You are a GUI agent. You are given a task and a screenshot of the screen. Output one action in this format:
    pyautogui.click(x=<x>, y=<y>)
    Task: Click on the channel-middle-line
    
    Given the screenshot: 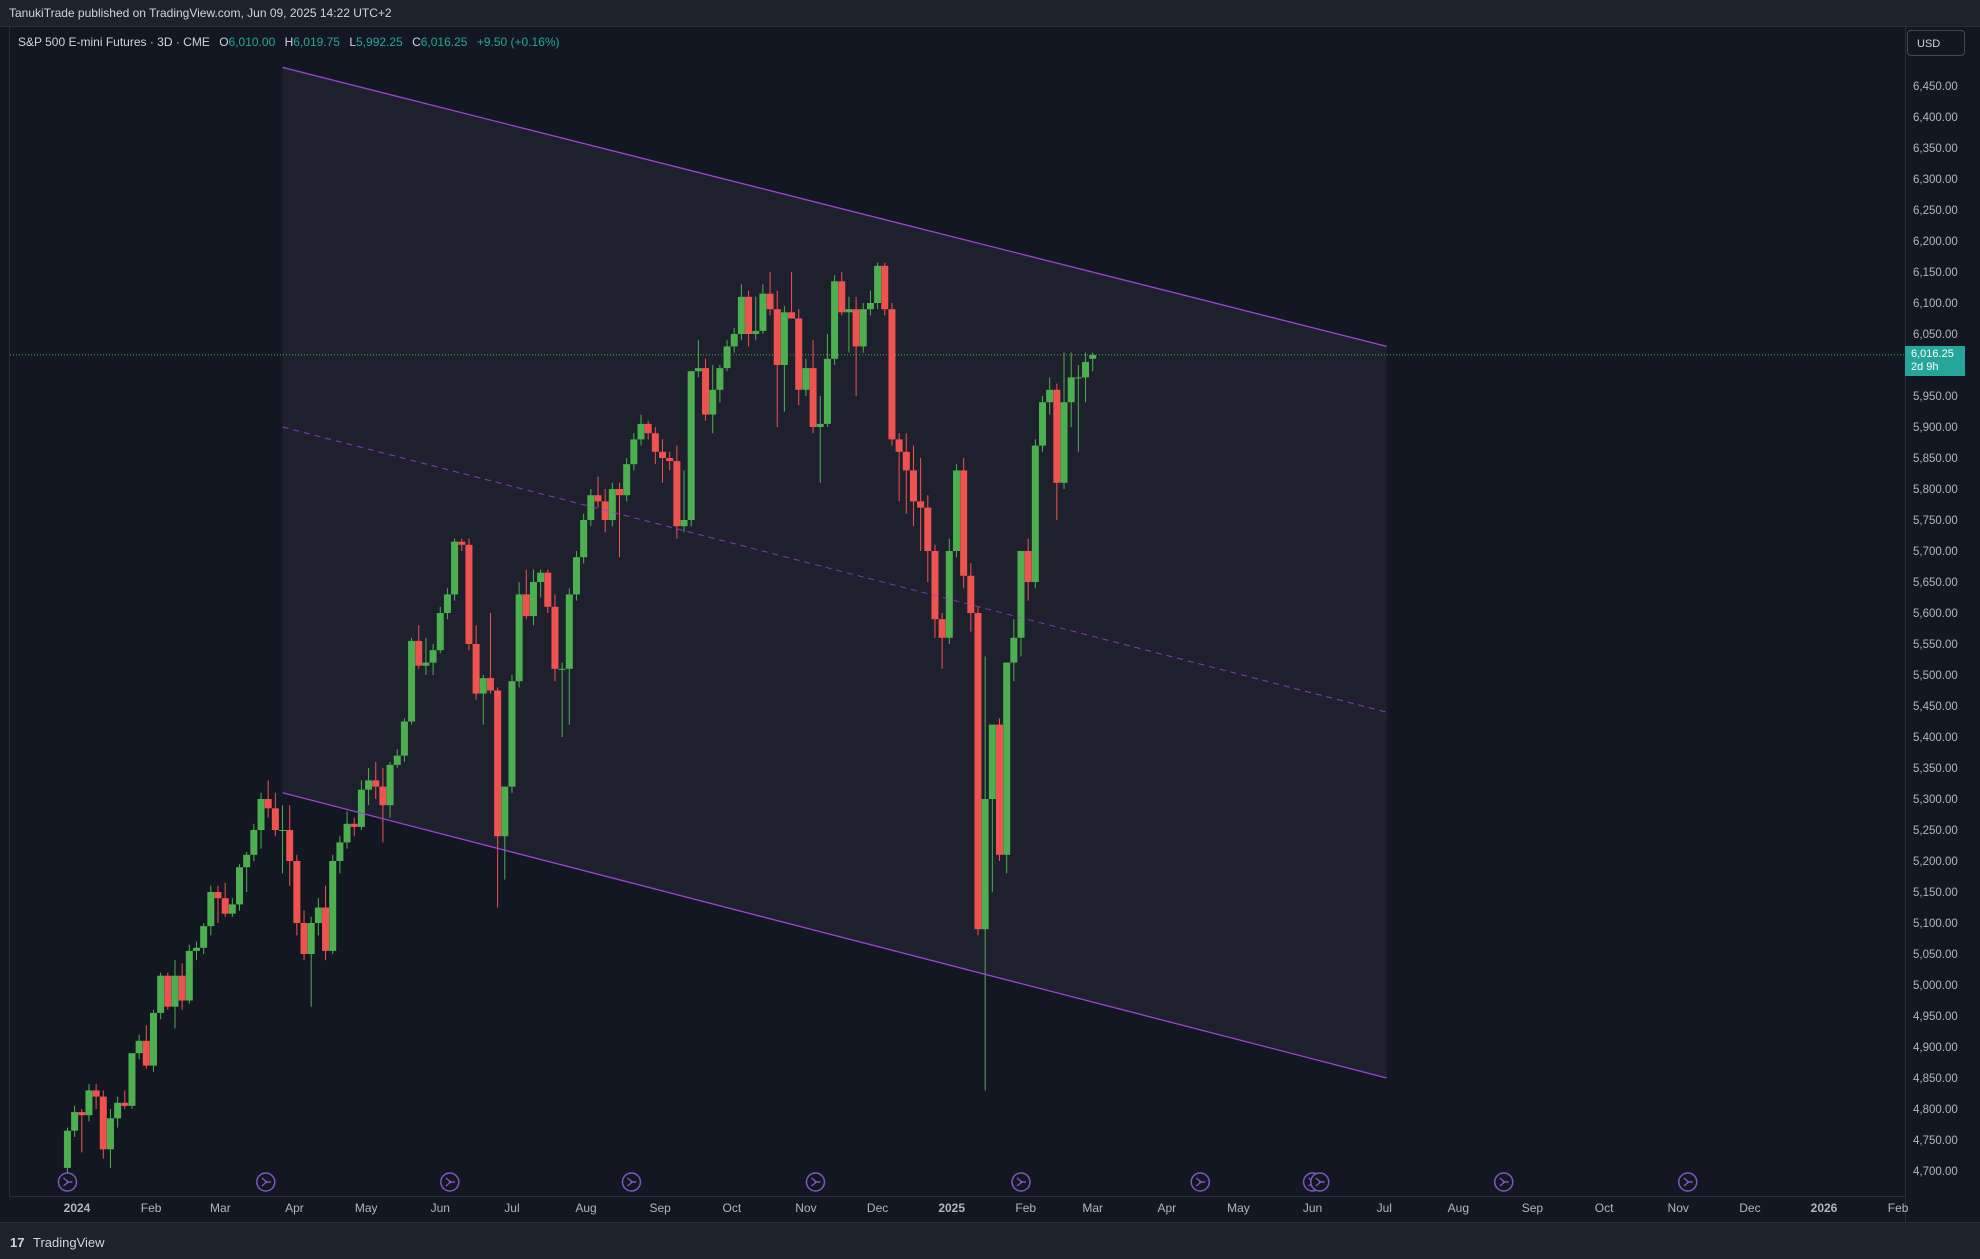 What is the action you would take?
    pyautogui.click(x=834, y=569)
    